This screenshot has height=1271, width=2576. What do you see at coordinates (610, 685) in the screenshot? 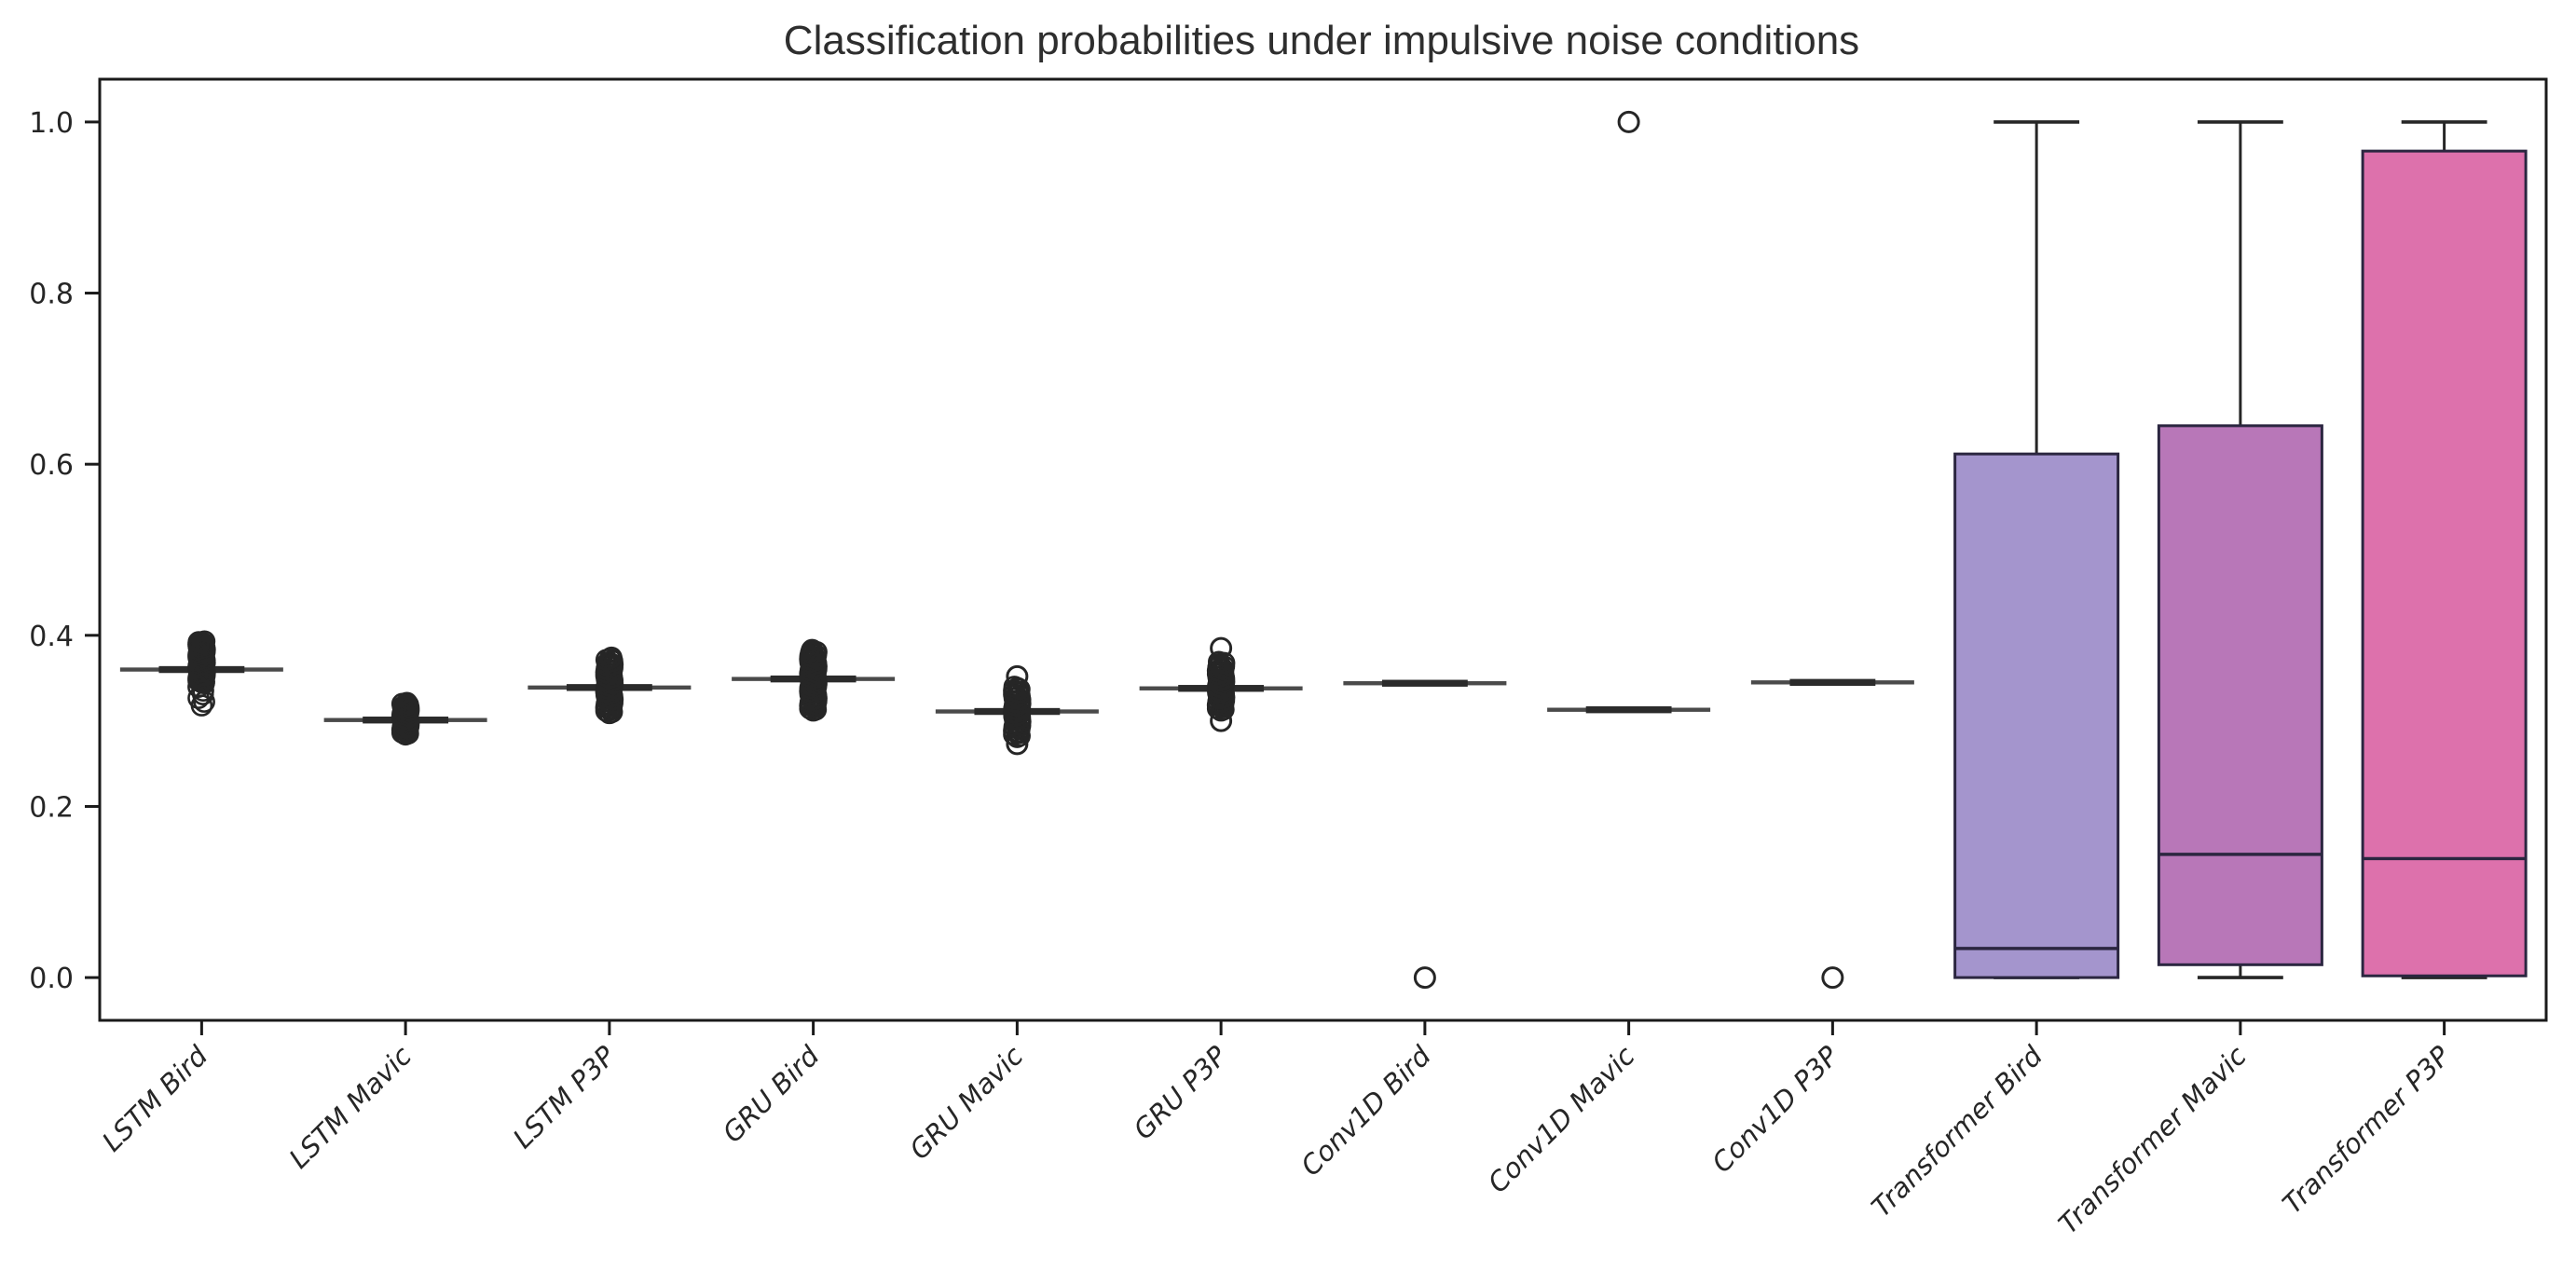
I see `box-lstm-p3p` at bounding box center [610, 685].